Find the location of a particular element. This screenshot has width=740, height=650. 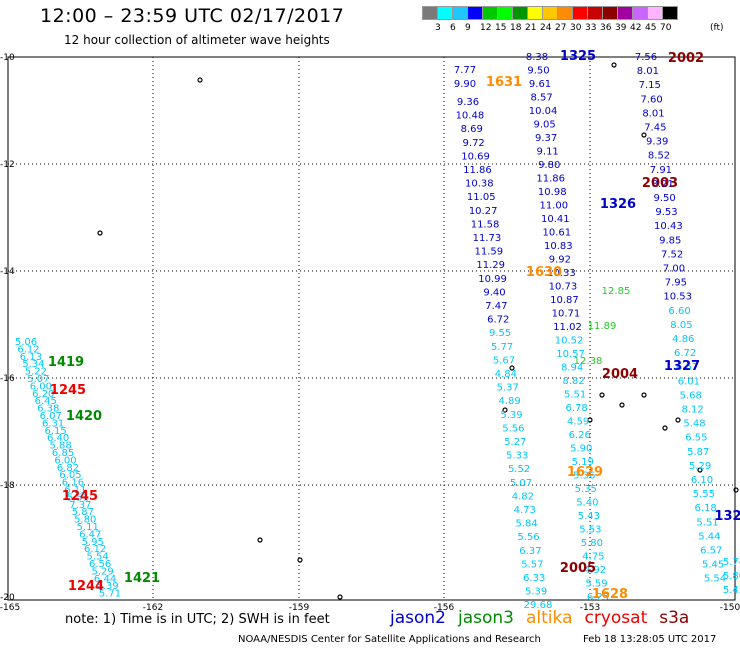

wave-height-value: 11.58 is located at coordinates (485, 224).